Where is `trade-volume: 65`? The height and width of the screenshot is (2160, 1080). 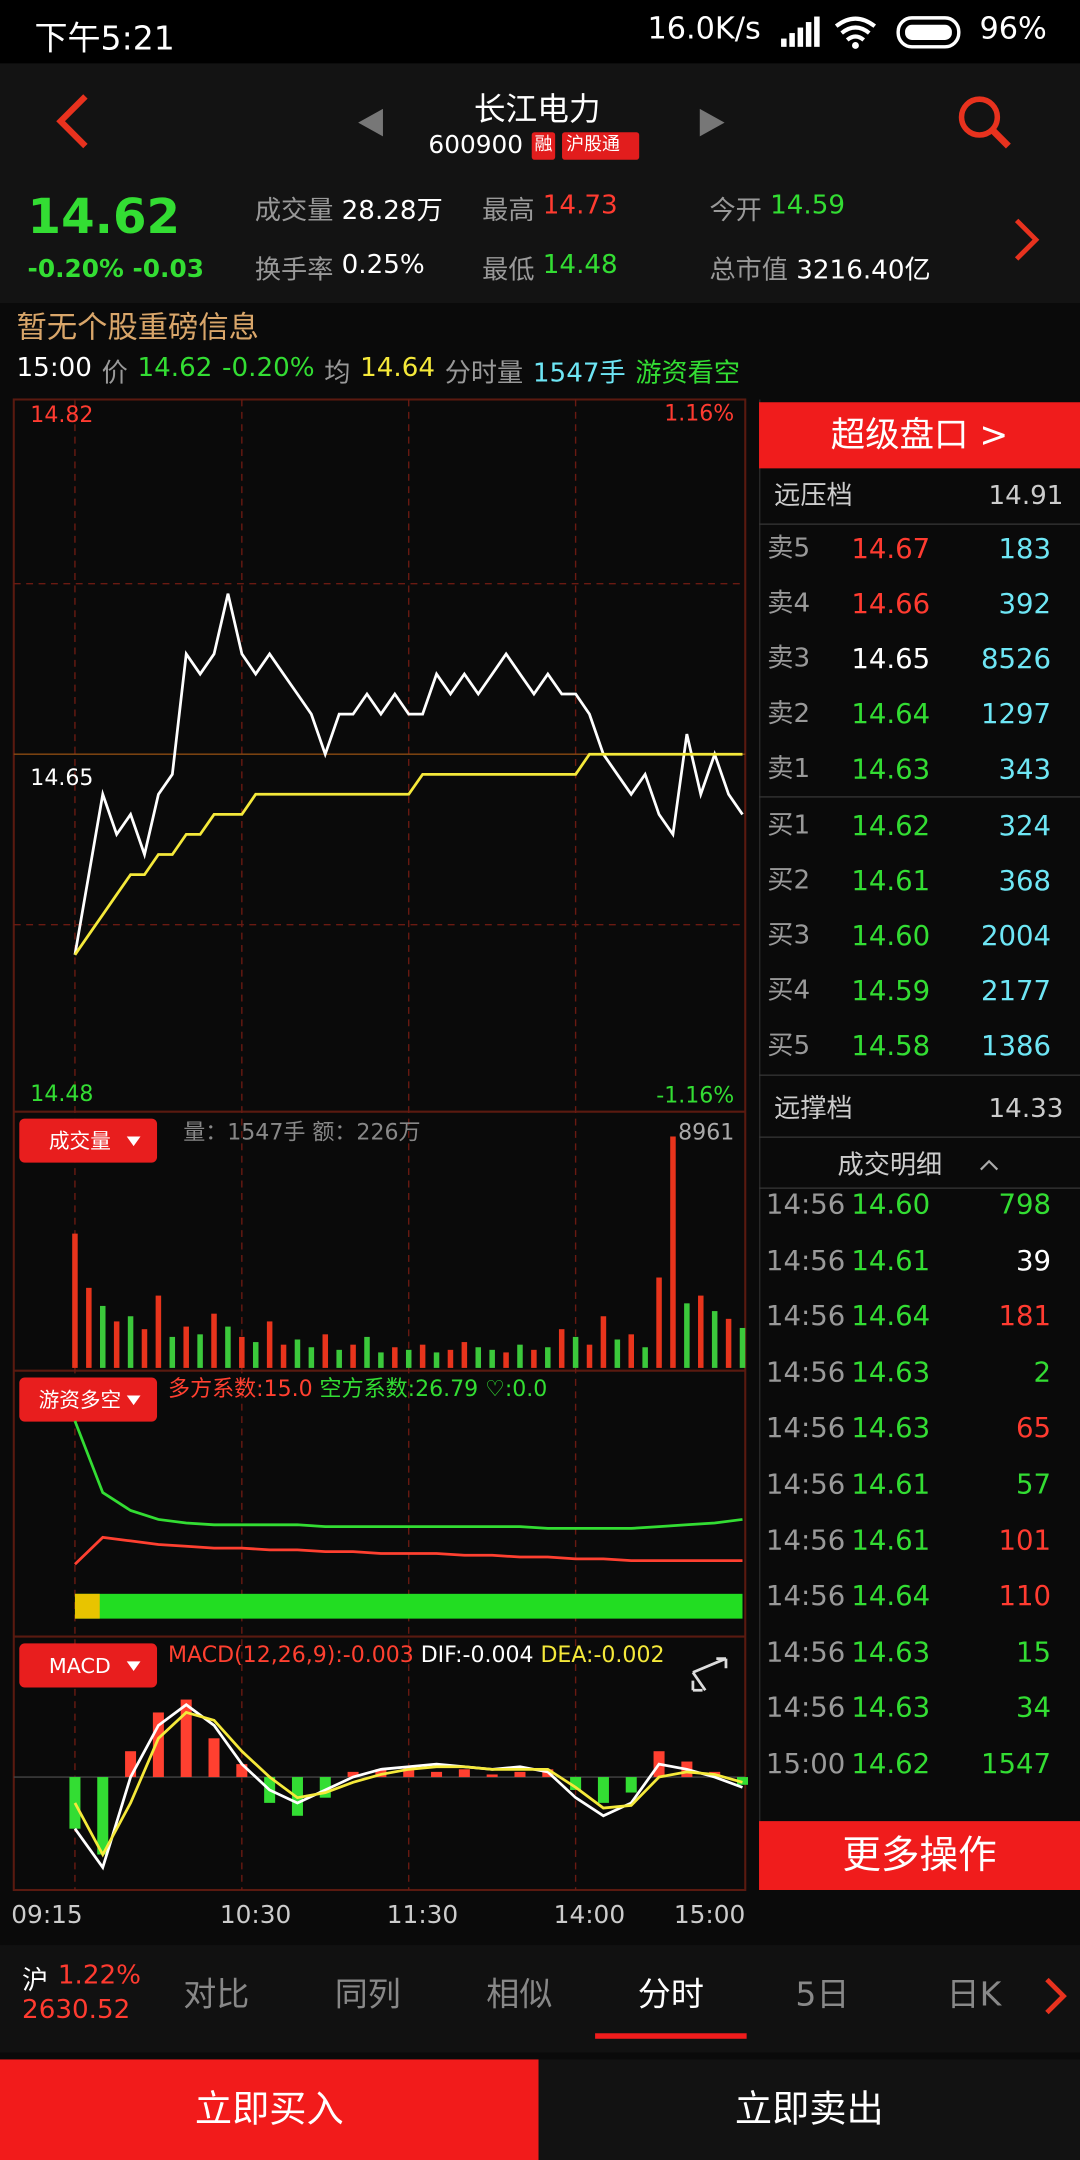 trade-volume: 65 is located at coordinates (1034, 1428).